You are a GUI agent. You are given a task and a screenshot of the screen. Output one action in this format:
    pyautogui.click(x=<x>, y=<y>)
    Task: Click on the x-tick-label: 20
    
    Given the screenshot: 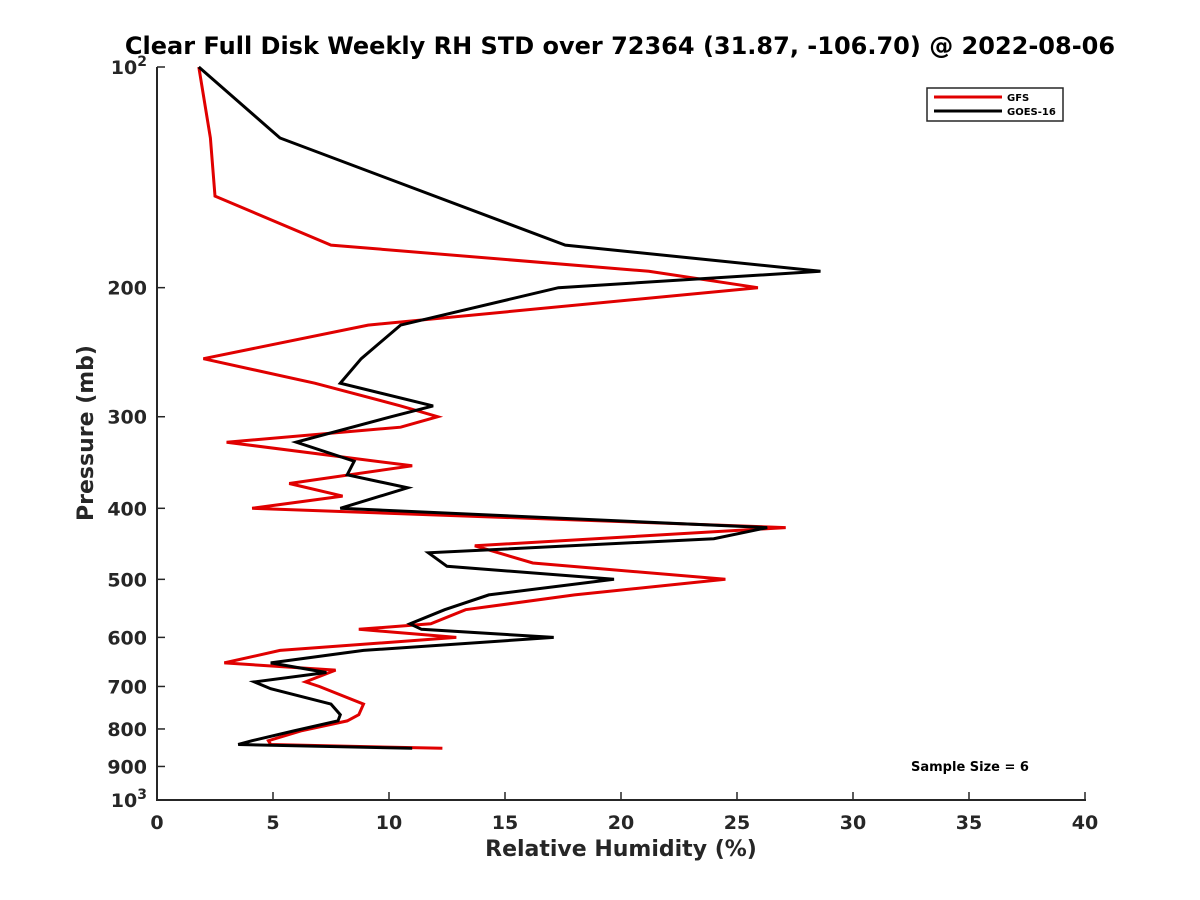 What is the action you would take?
    pyautogui.click(x=621, y=823)
    